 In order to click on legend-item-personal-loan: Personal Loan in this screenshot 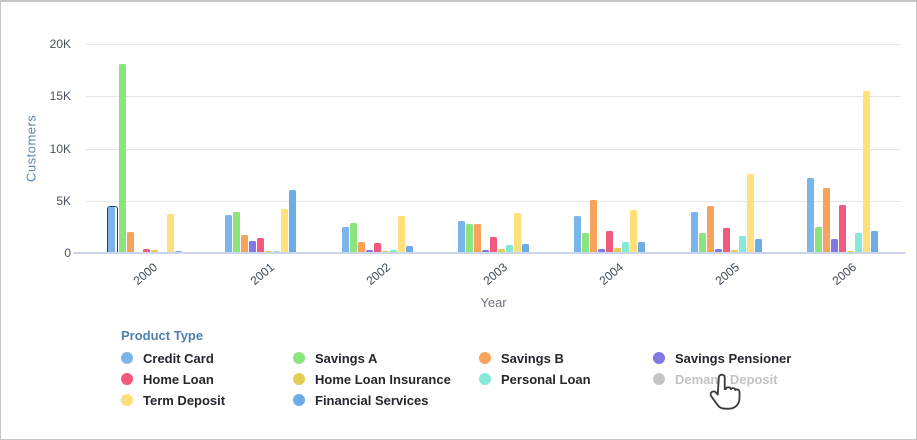, I will do `click(566, 379)`.